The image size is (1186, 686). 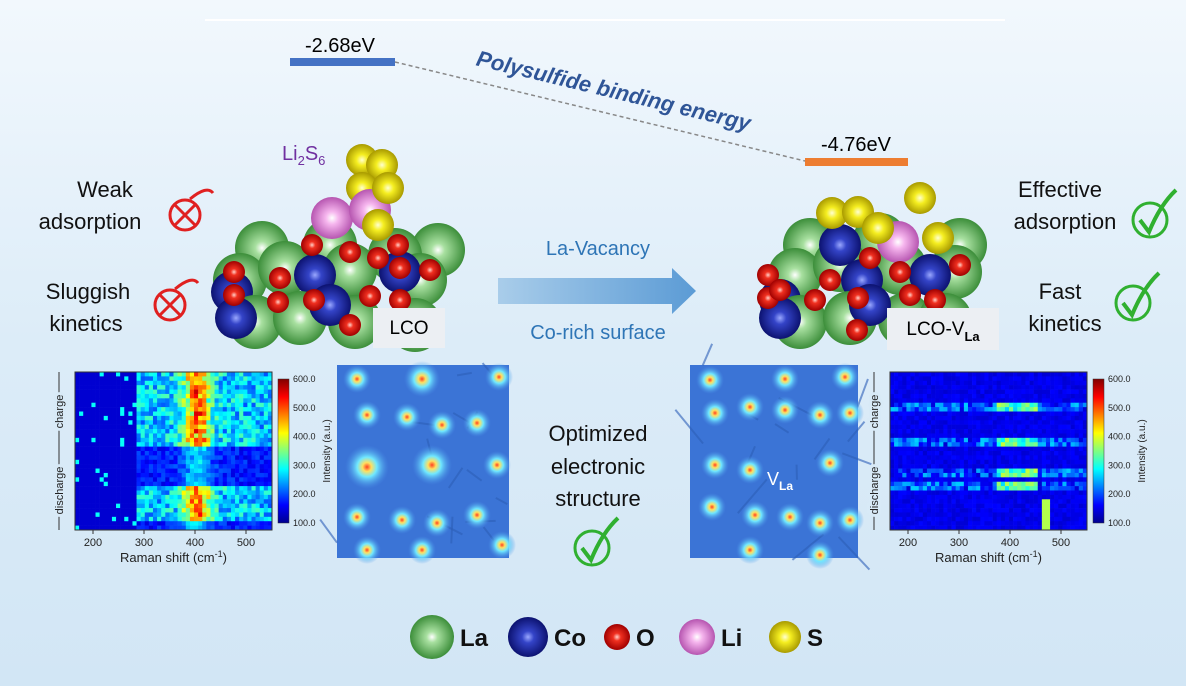 What do you see at coordinates (780, 290) in the screenshot?
I see `atom-o` at bounding box center [780, 290].